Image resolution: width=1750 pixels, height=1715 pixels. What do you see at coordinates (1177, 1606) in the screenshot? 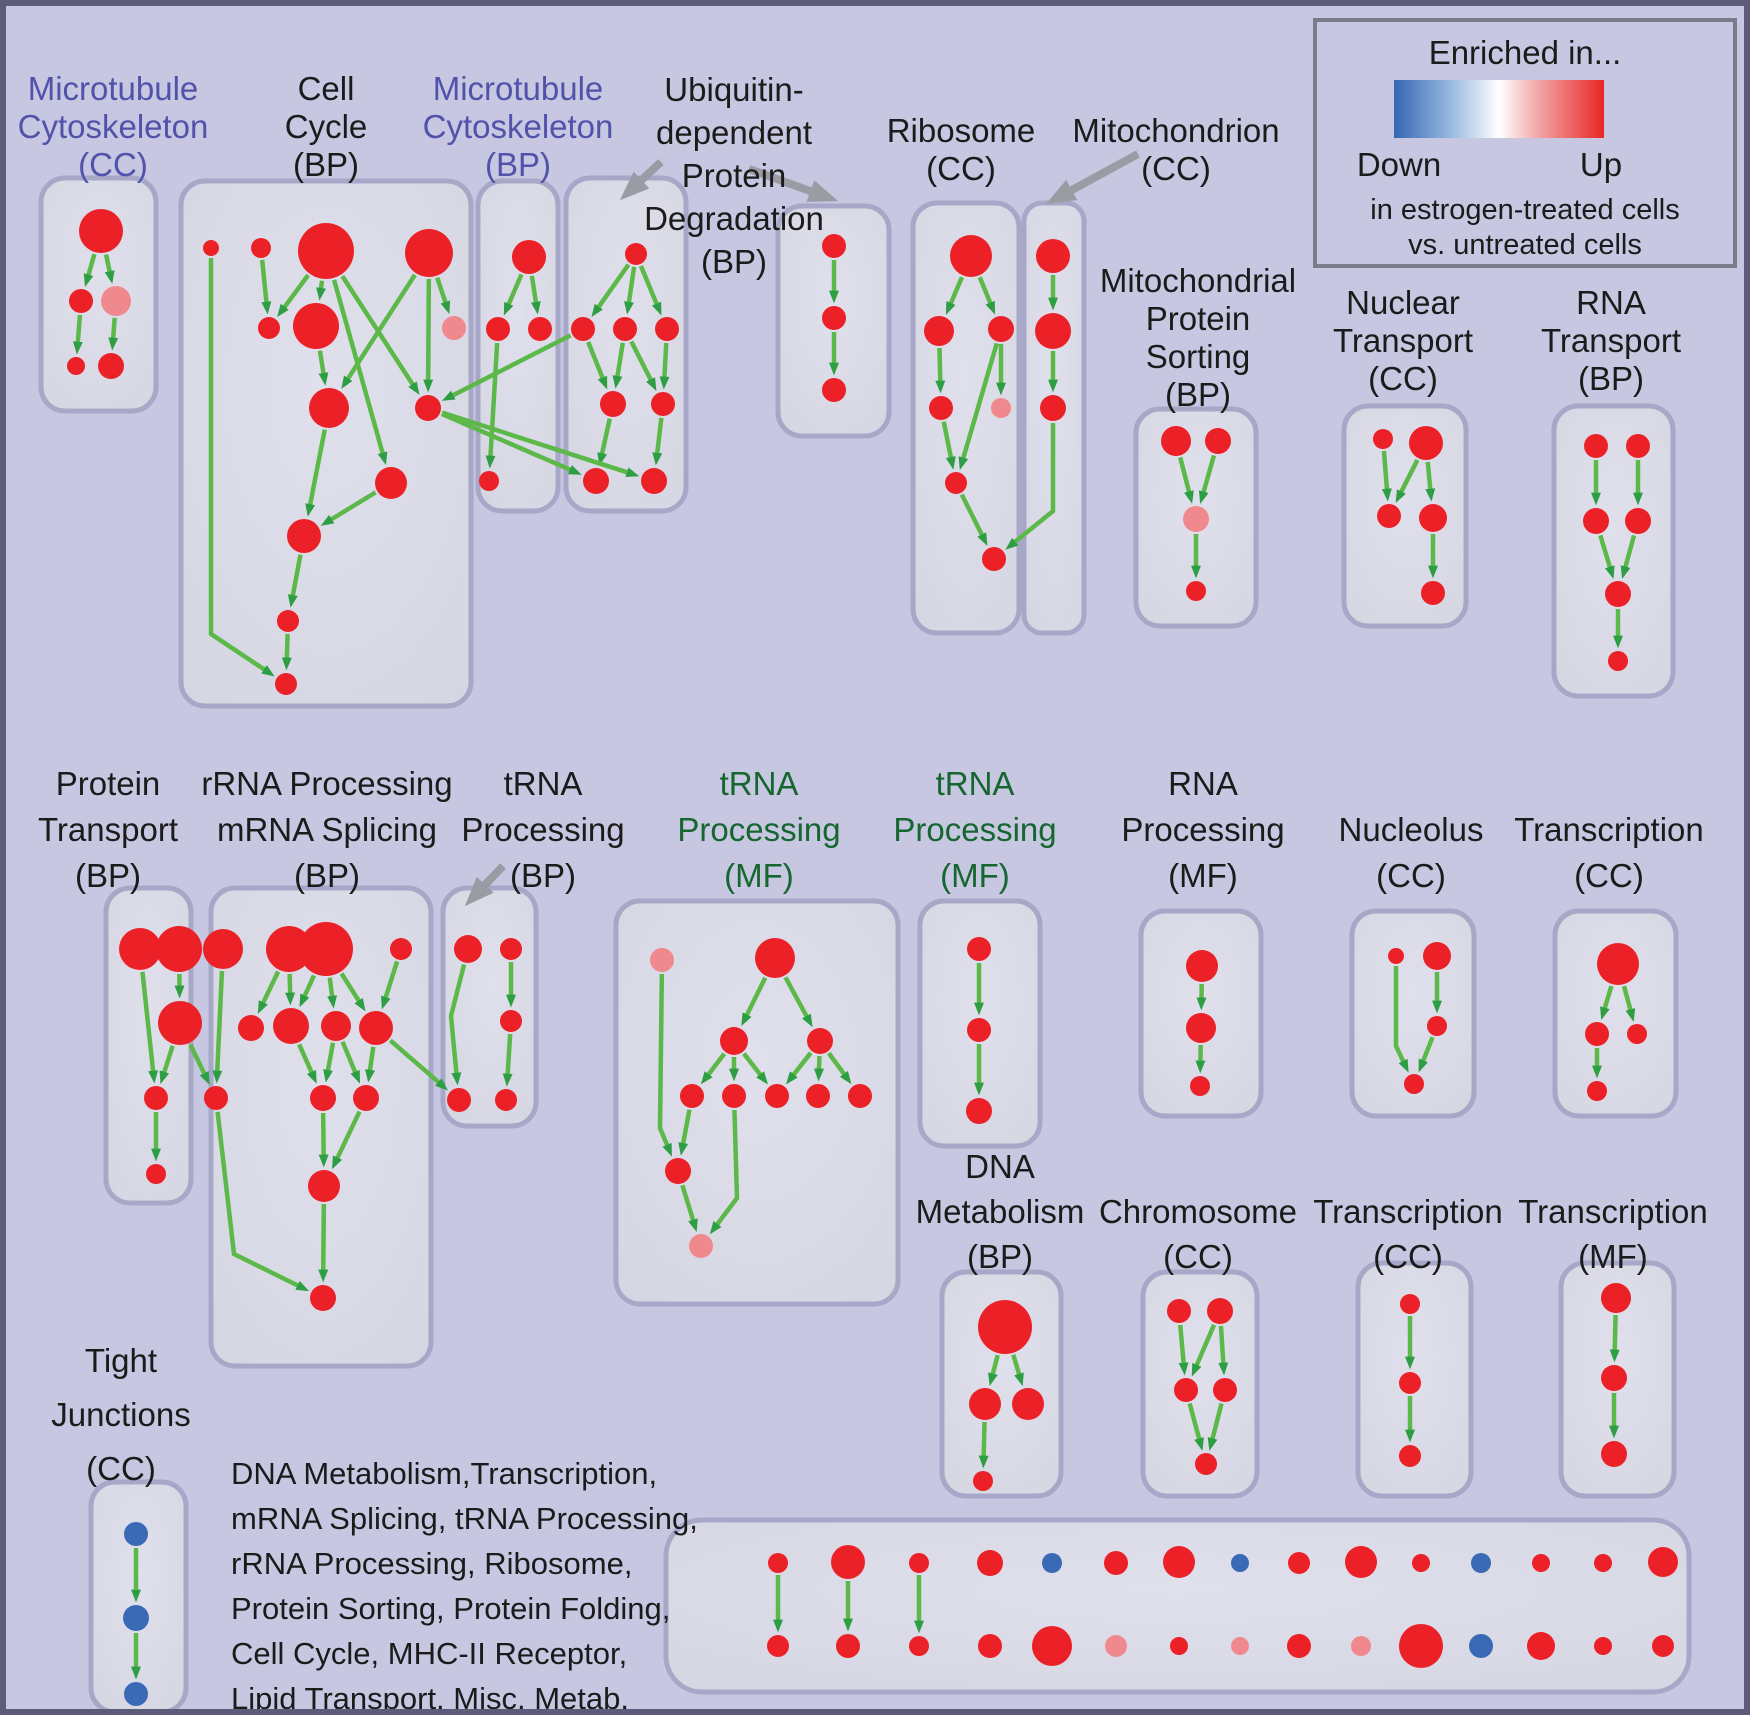
I see `box-misc-cluster` at bounding box center [1177, 1606].